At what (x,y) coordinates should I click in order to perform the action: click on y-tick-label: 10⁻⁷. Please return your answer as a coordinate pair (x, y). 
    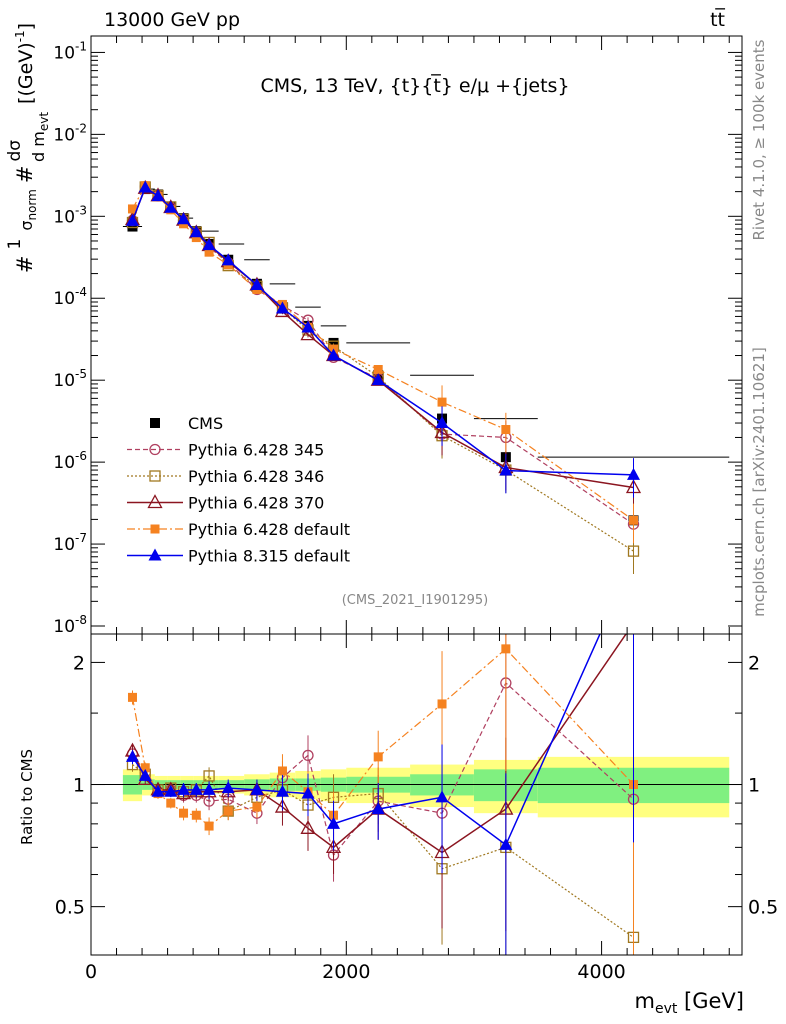
    Looking at the image, I should click on (70, 543).